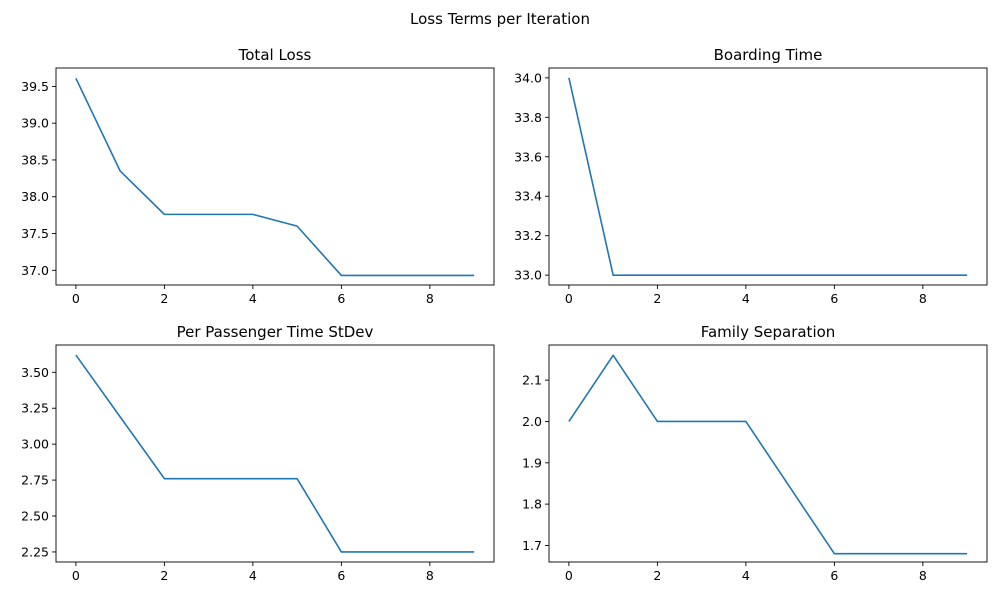  What do you see at coordinates (35, 408) in the screenshot?
I see `y-tick-label: 3.25` at bounding box center [35, 408].